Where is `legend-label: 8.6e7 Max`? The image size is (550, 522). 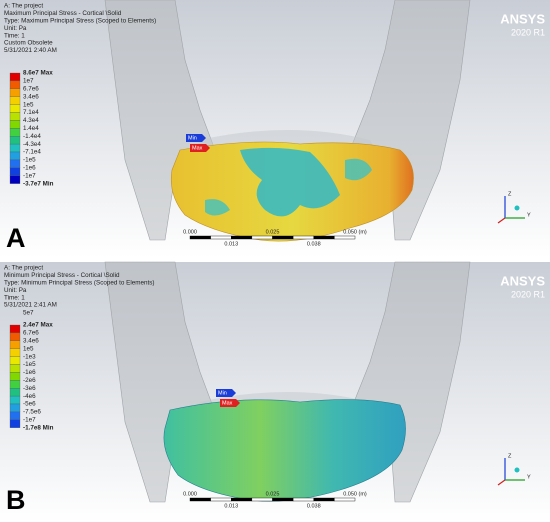
legend-label: 8.6e7 Max is located at coordinates (38, 73).